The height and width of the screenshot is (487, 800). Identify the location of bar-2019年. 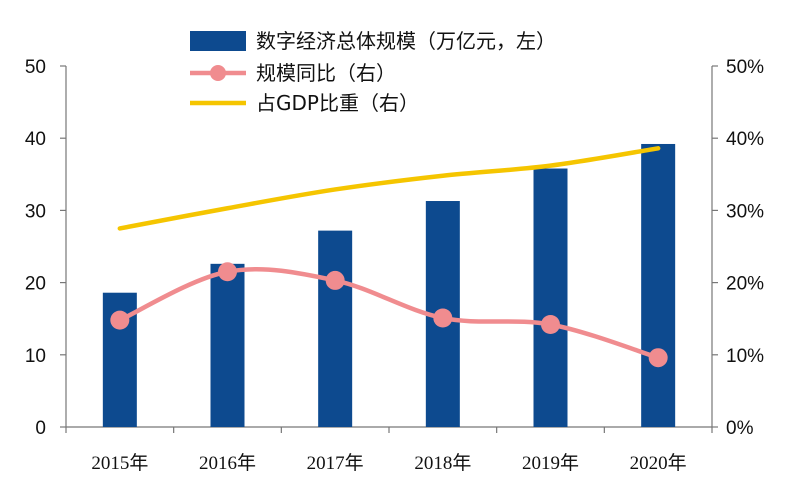
(550, 298).